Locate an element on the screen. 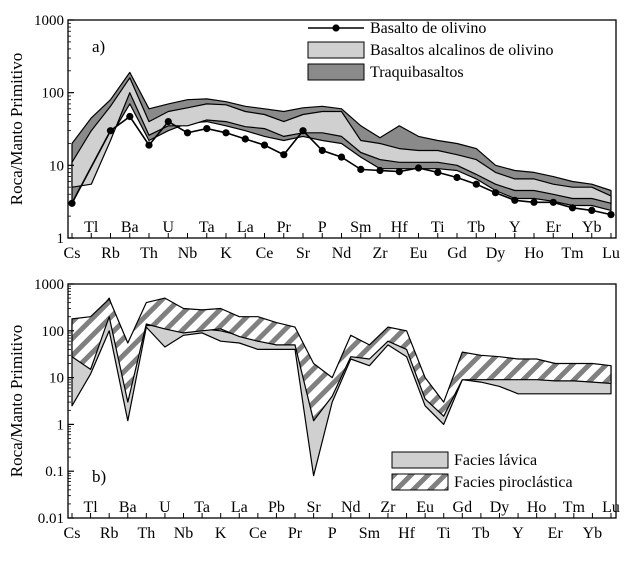 The image size is (630, 571). data-point-Nb is located at coordinates (187, 133).